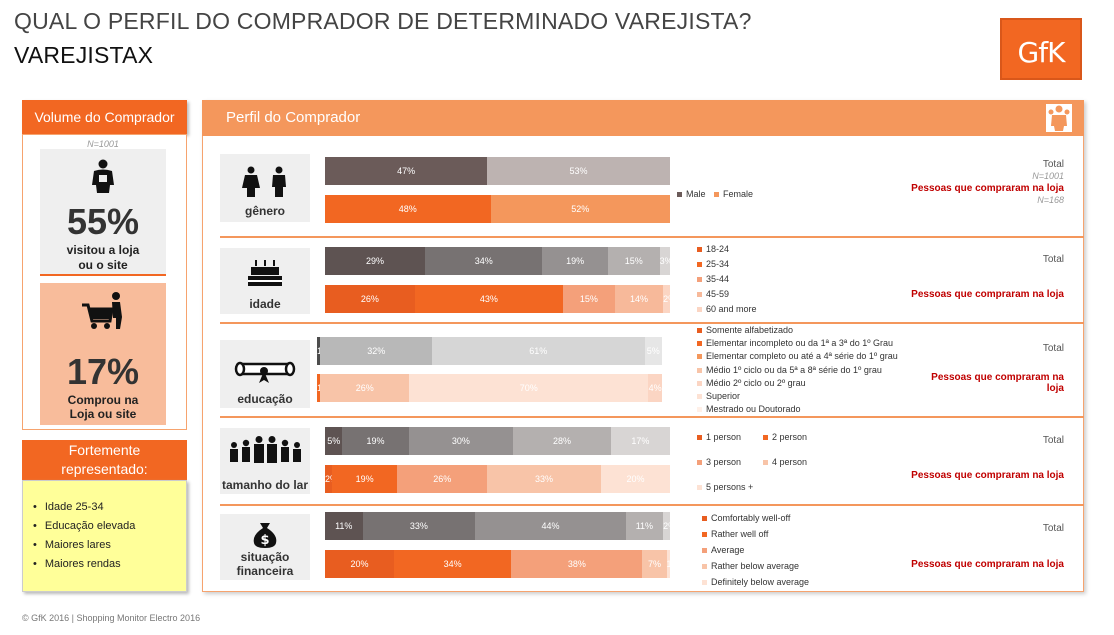 This screenshot has height=635, width=1114. What do you see at coordinates (785, 437) in the screenshot?
I see `legend-item: 2 person` at bounding box center [785, 437].